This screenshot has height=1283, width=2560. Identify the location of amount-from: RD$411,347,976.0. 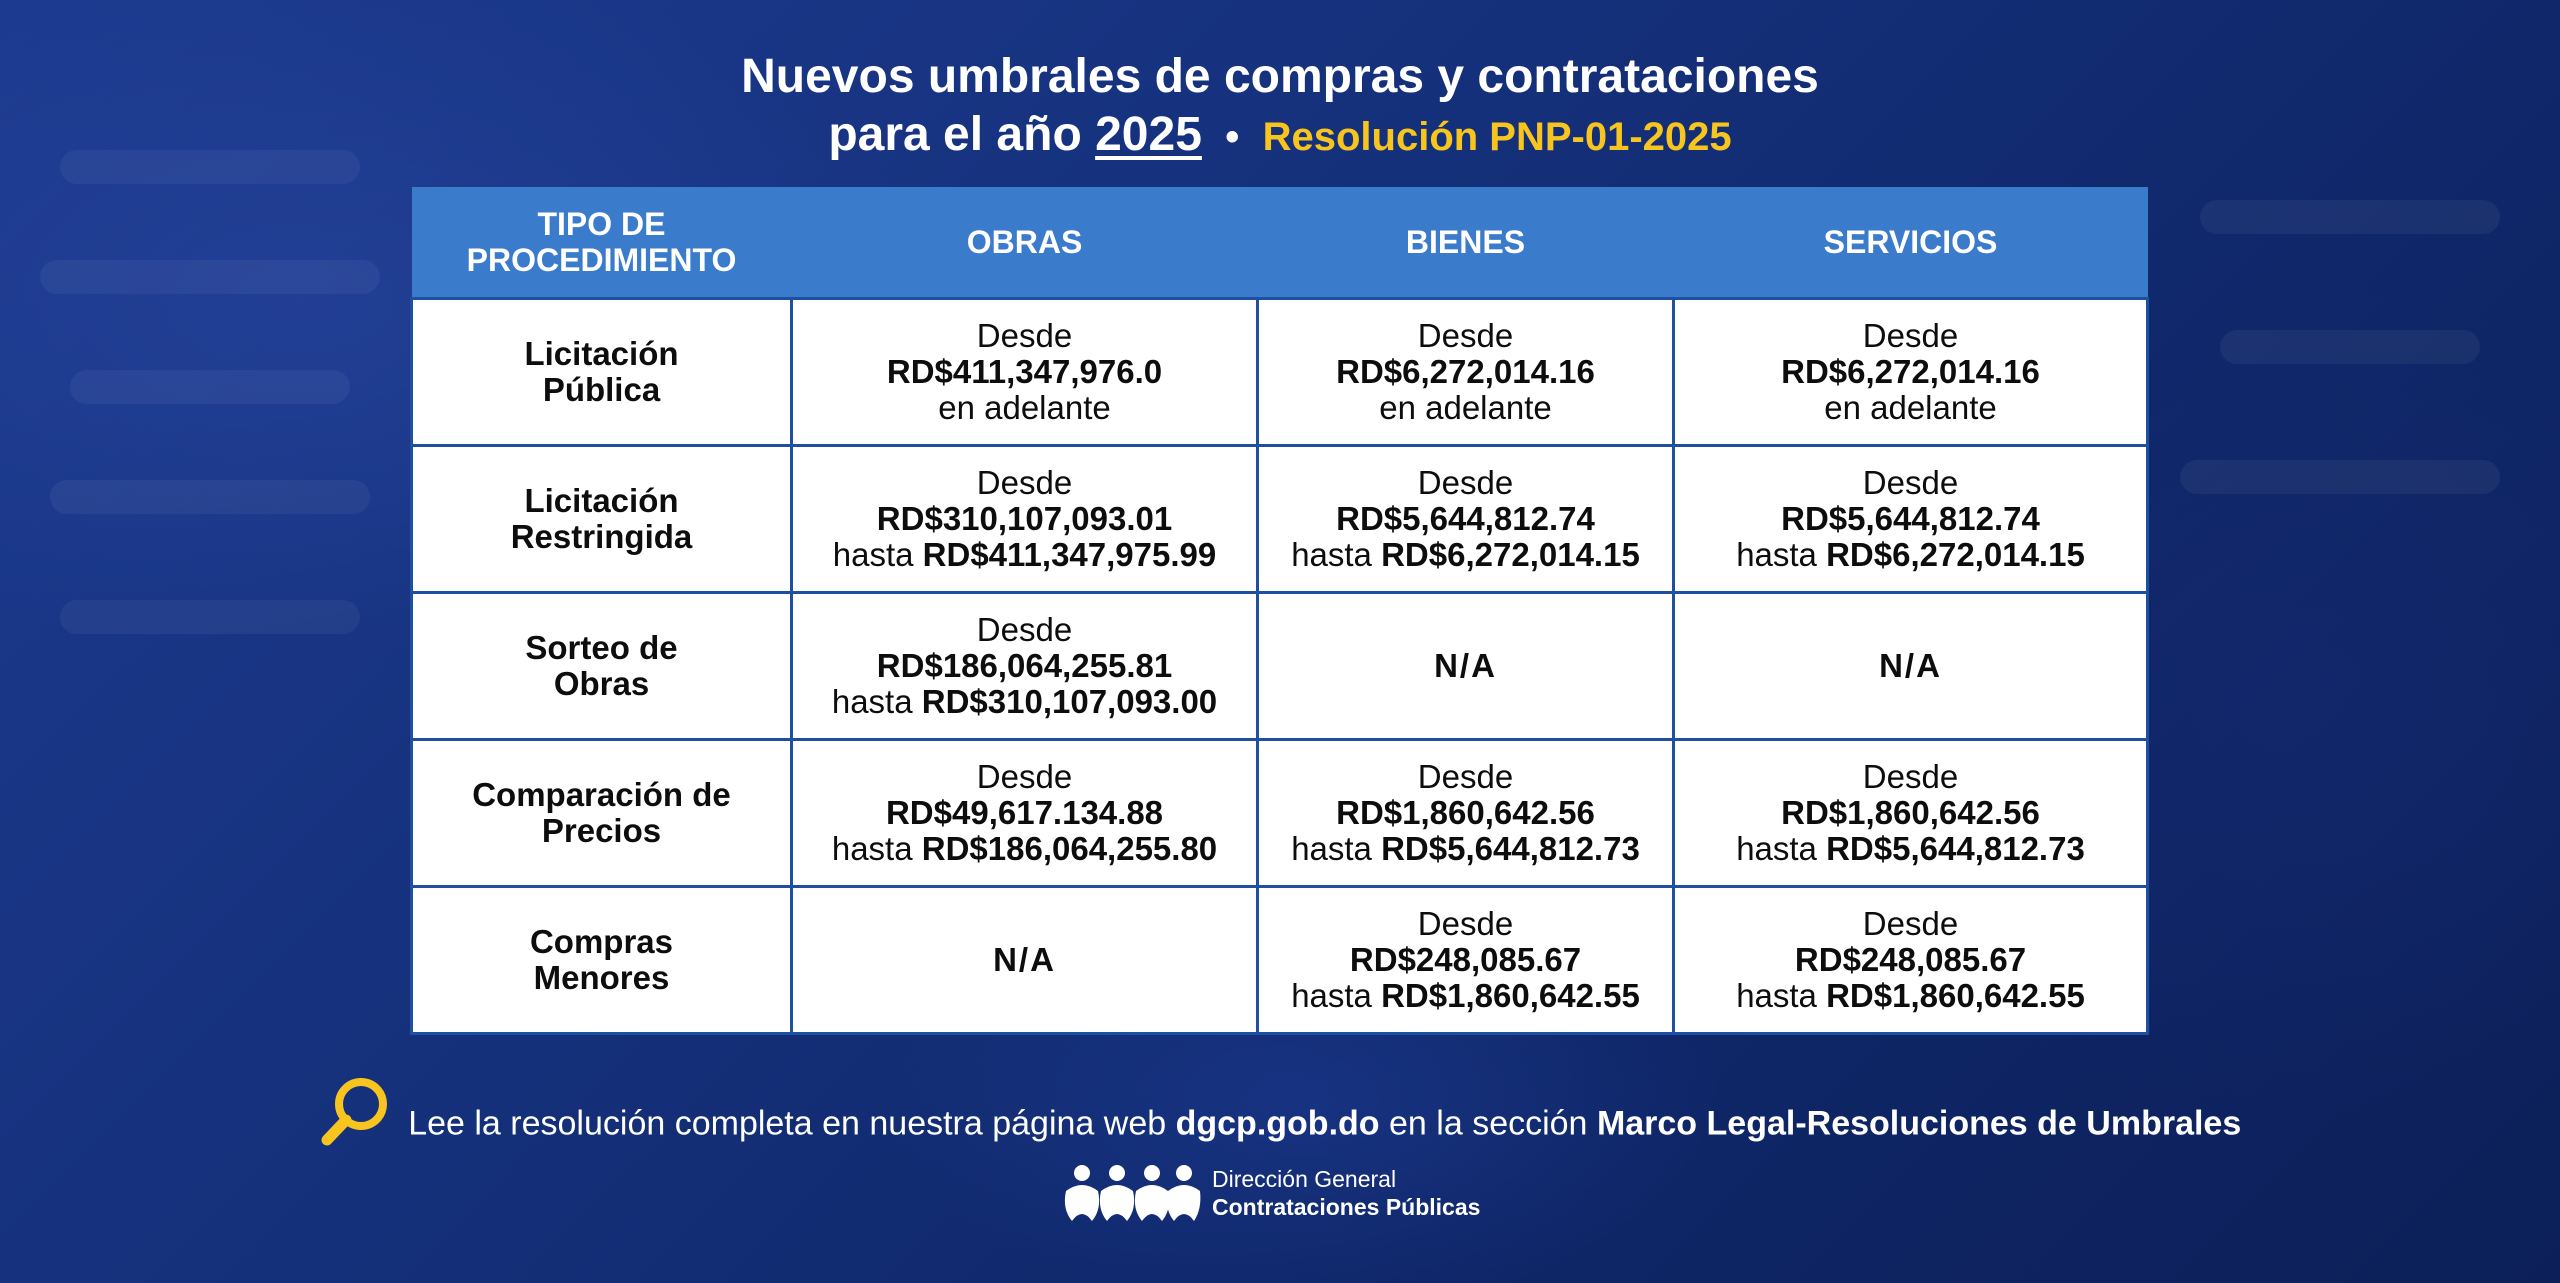
(1024, 371).